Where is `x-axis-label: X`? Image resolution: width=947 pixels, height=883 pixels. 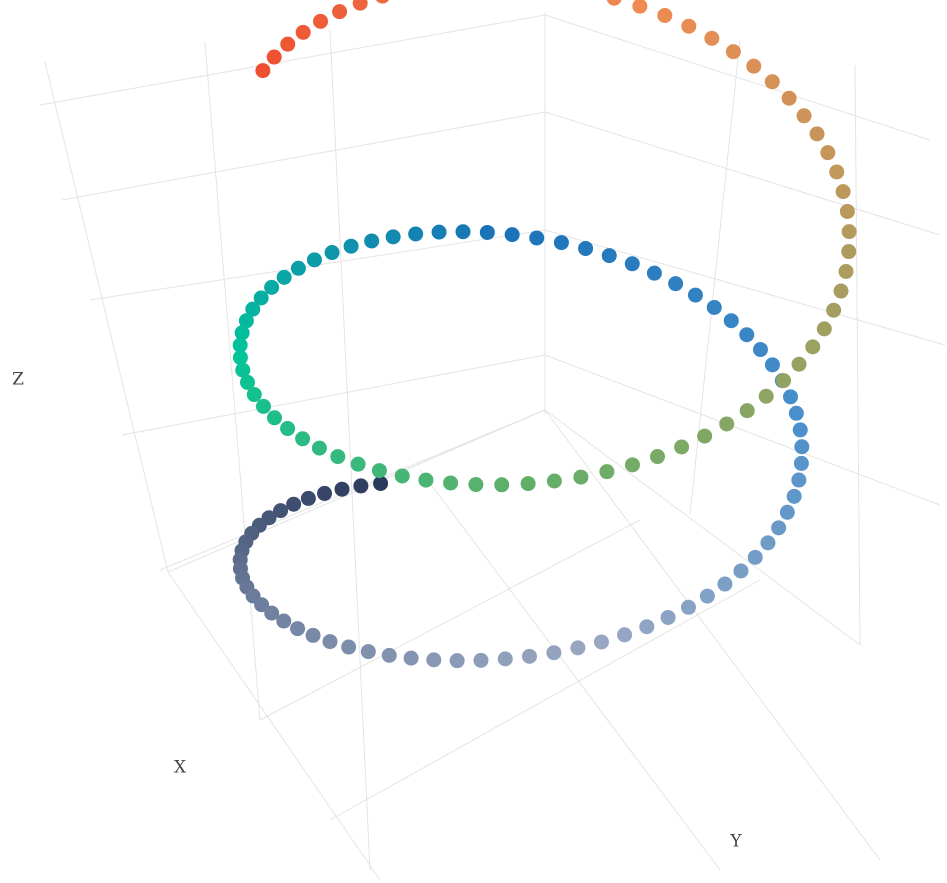
x-axis-label: X is located at coordinates (180, 768).